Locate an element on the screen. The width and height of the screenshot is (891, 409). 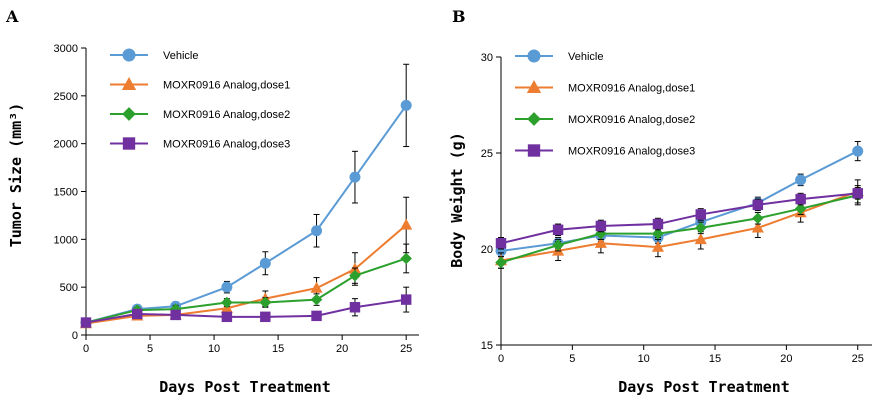
x-tick-label-a: 15 is located at coordinates (278, 349).